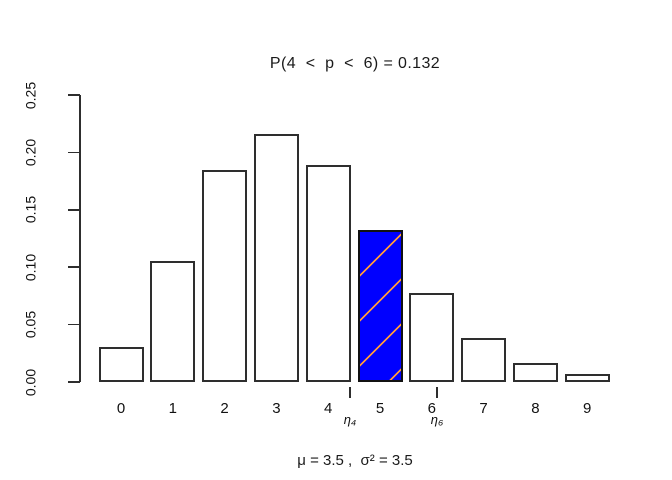 The image size is (672, 480). Describe the element at coordinates (587, 408) in the screenshot. I see `x-axis-label-9: 9` at that location.